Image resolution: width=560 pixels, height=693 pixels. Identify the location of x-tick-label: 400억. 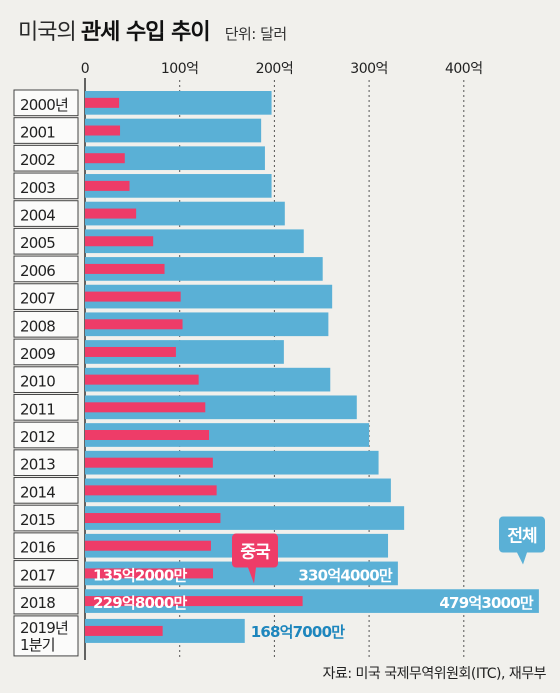
(464, 69).